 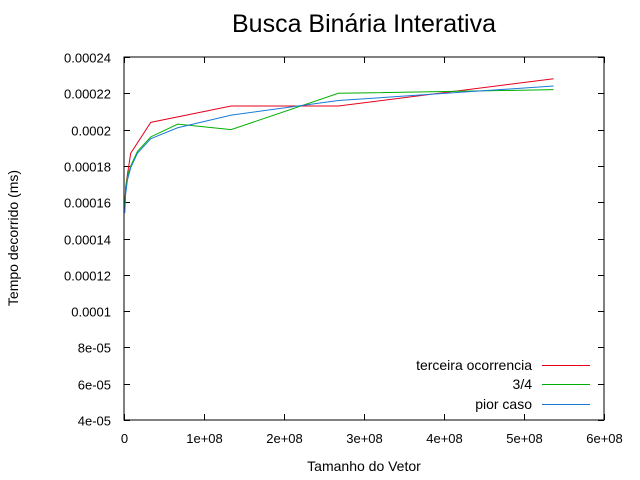 I want to click on y-tick-label: 8e-05, so click(x=94, y=348).